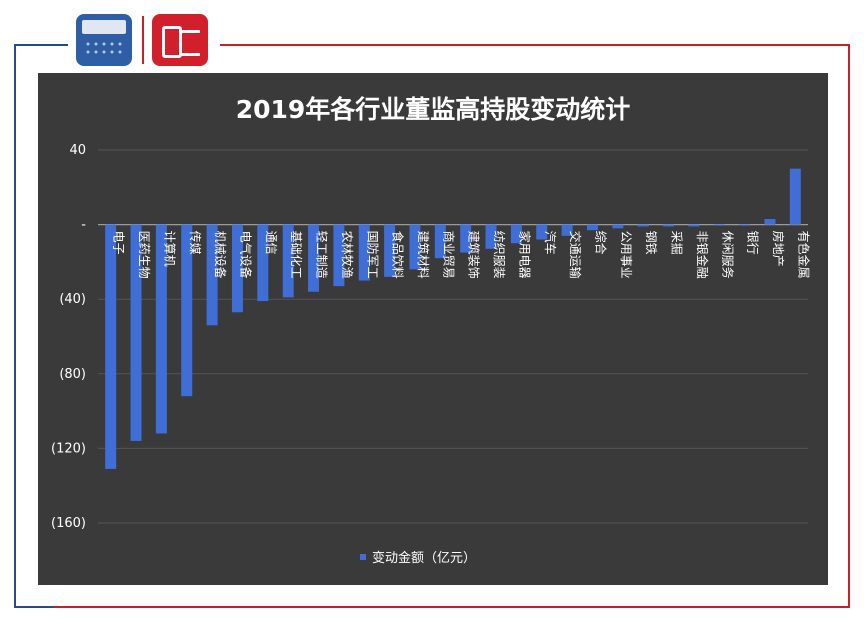 This screenshot has width=864, height=622. I want to click on x-category-label: 商业贸易, so click(448, 255).